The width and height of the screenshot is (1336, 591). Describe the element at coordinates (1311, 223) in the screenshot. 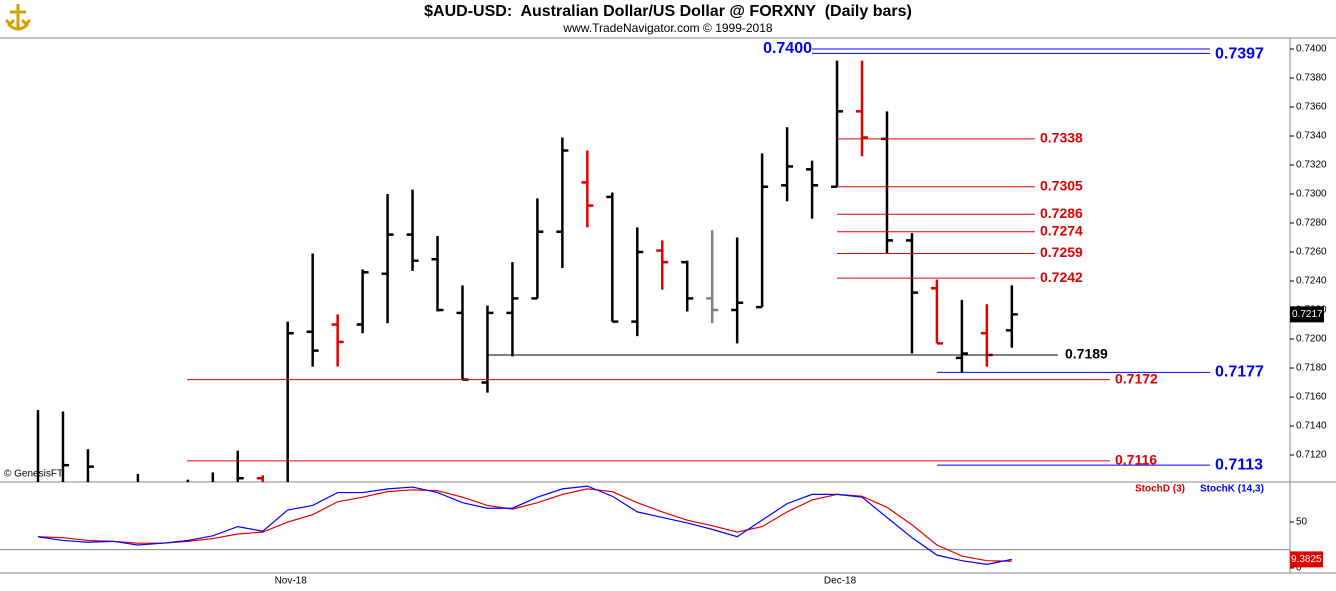

I see `y-tick-label: 0.7280` at that location.